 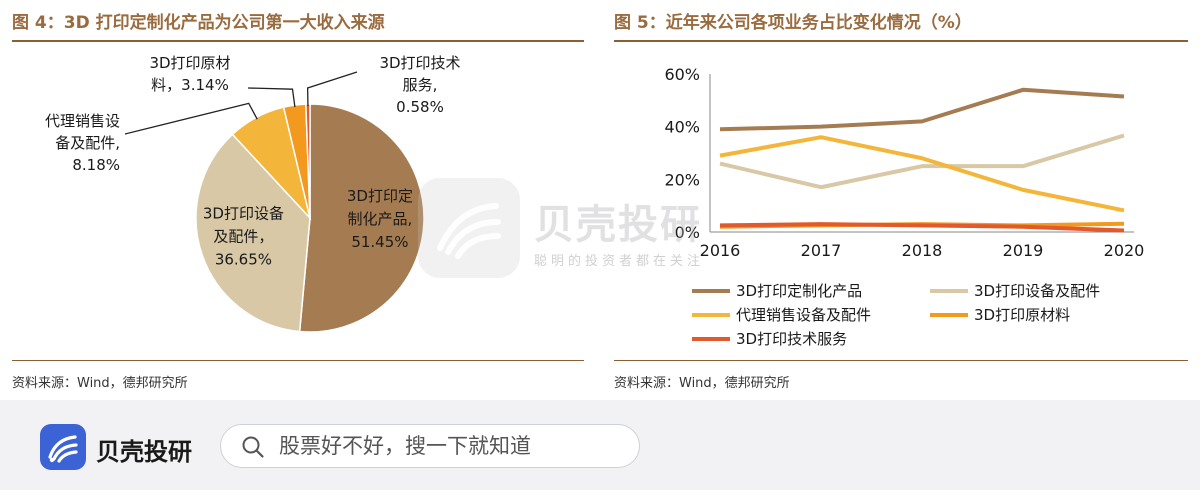 I want to click on line-figure-title: 图 5：近年来公司各项业务占比变化情况（%）, so click(x=793, y=23).